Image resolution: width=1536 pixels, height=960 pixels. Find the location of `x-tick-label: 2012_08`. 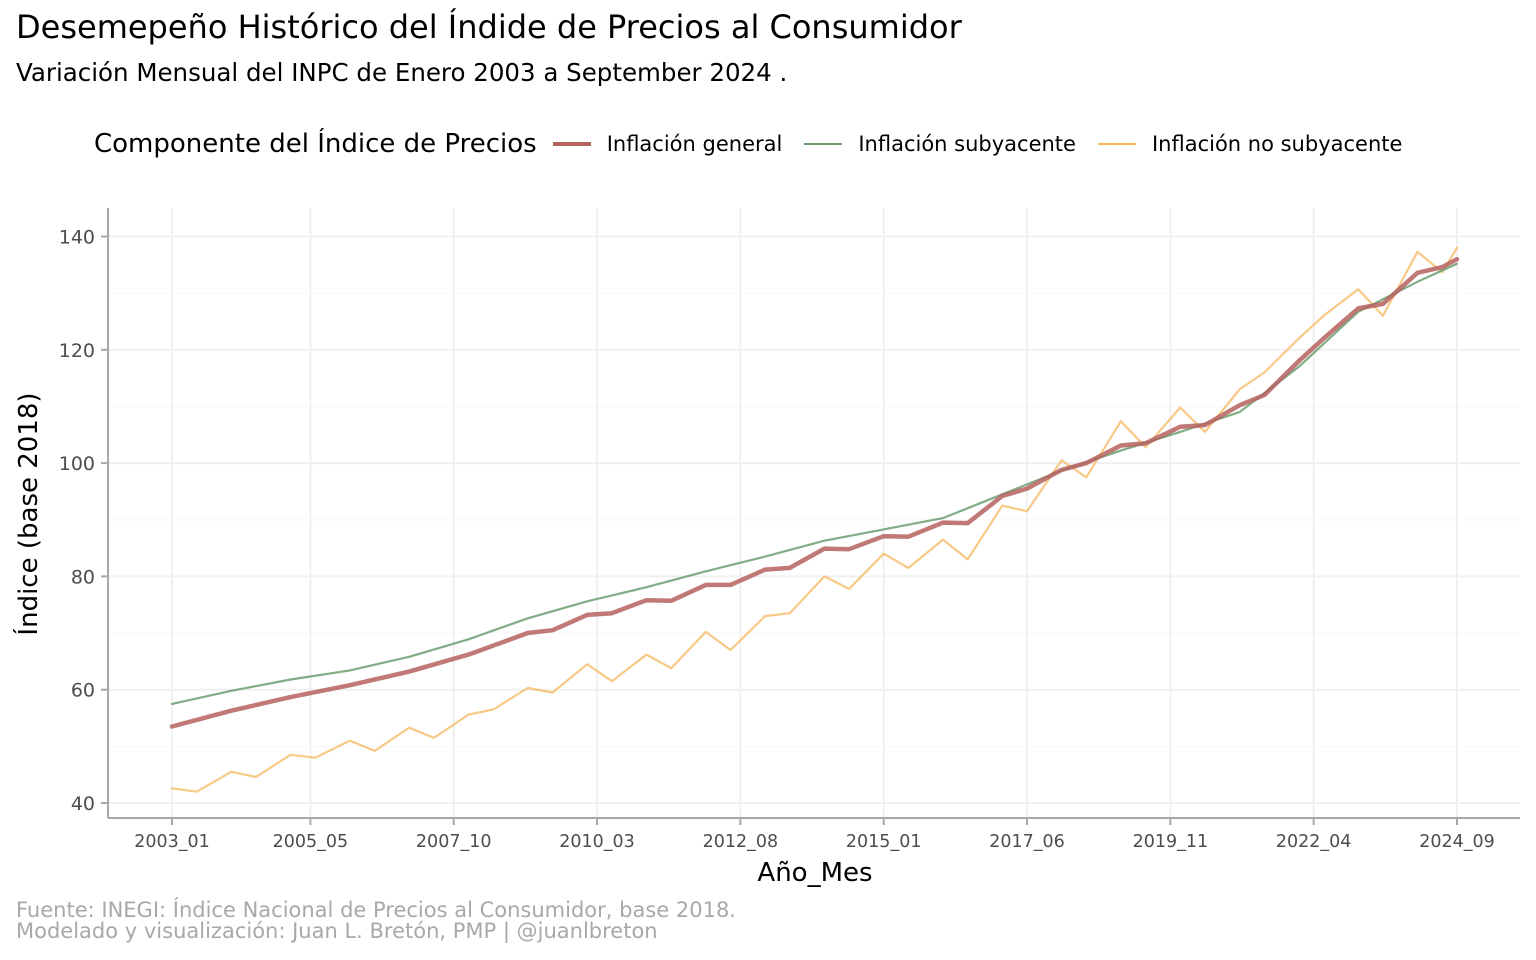

x-tick-label: 2012_08 is located at coordinates (741, 842).